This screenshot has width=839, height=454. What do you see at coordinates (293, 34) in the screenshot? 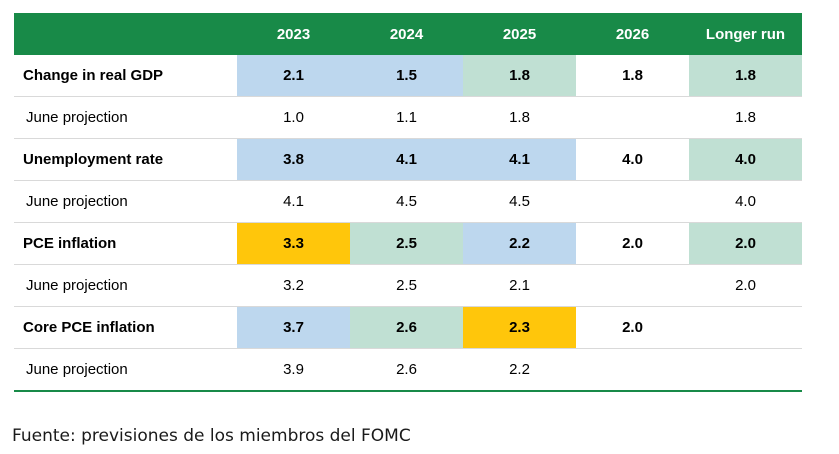
I see `header-cell-2023: 2023` at bounding box center [293, 34].